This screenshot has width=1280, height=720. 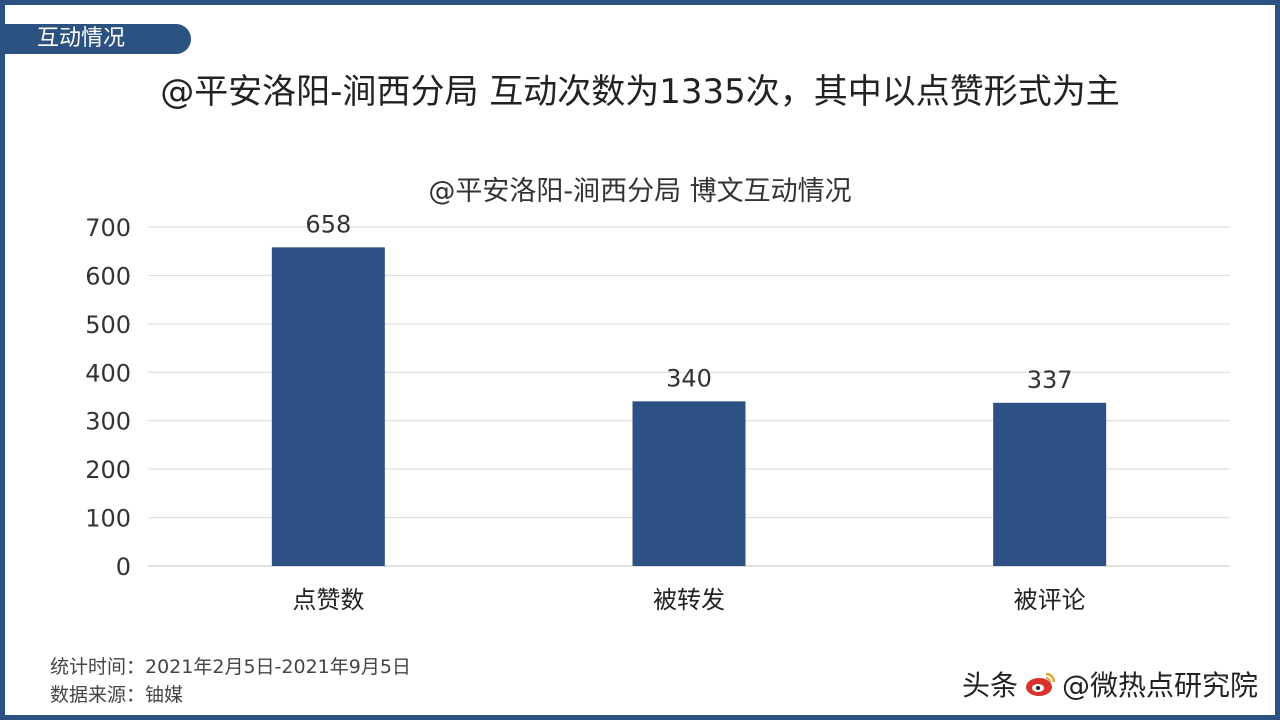 I want to click on category-labels: 点赞数 被转发 被评论, so click(x=688, y=600).